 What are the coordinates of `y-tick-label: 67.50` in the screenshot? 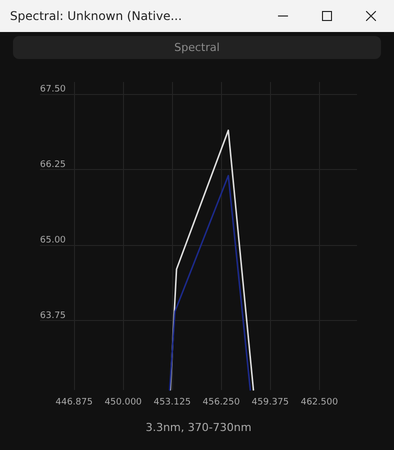 It's located at (53, 89).